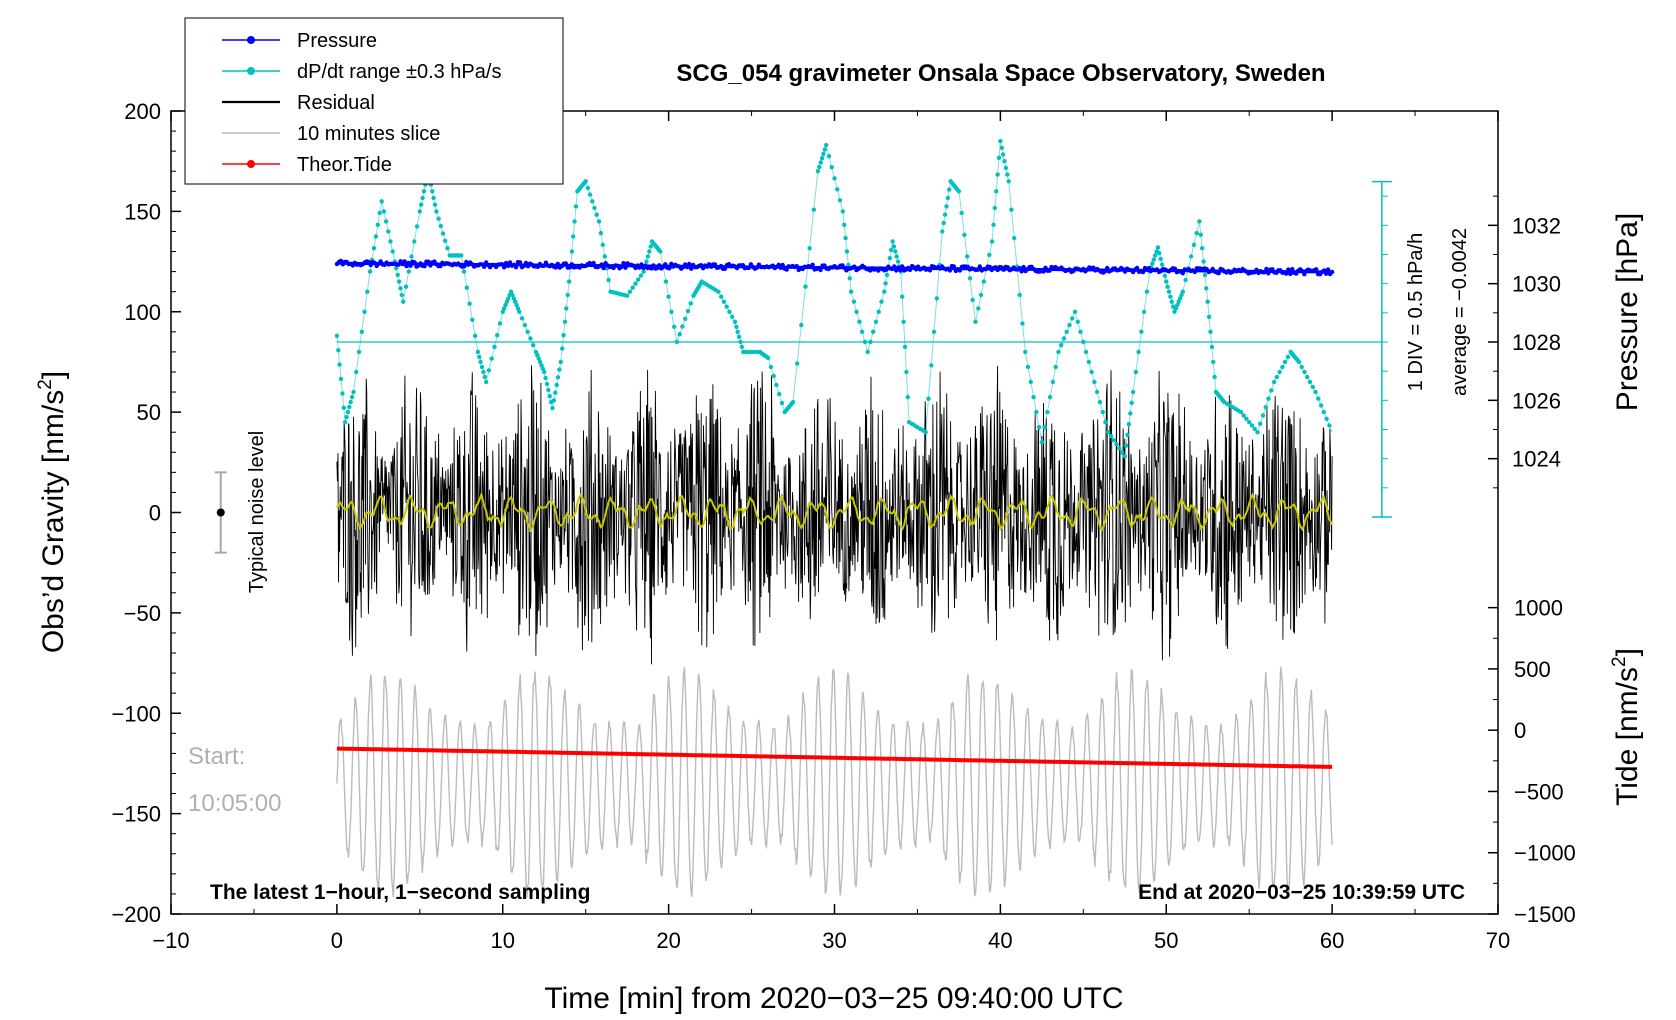  What do you see at coordinates (149, 412) in the screenshot?
I see `y-tick-label-gravity: 50` at bounding box center [149, 412].